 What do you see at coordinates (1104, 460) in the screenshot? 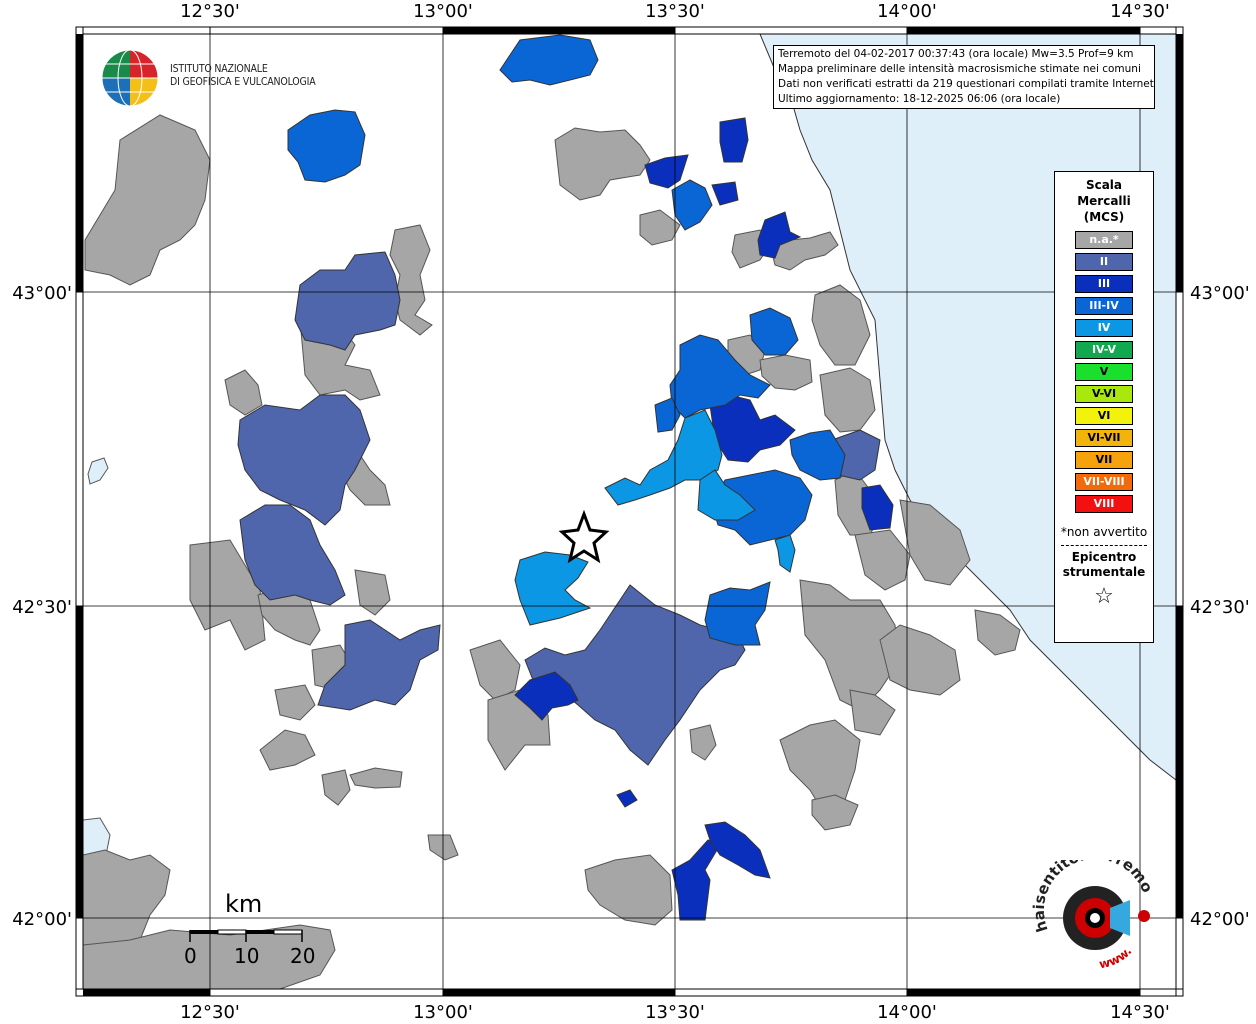
I see `legend-item: VII` at bounding box center [1104, 460].